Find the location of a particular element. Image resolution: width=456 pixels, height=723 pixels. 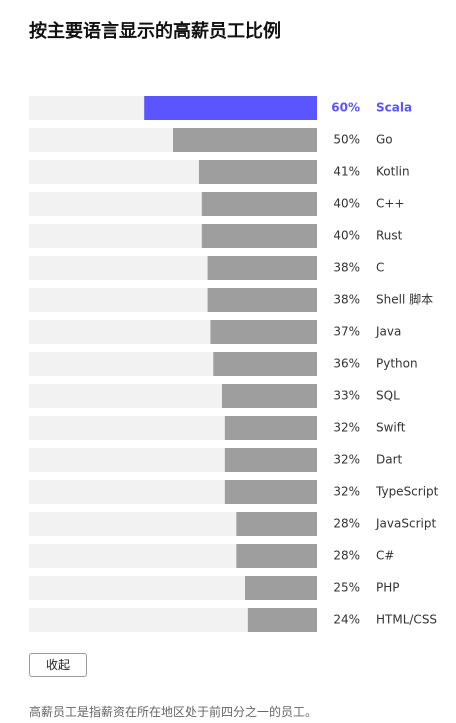

category-label: Java is located at coordinates (388, 332).